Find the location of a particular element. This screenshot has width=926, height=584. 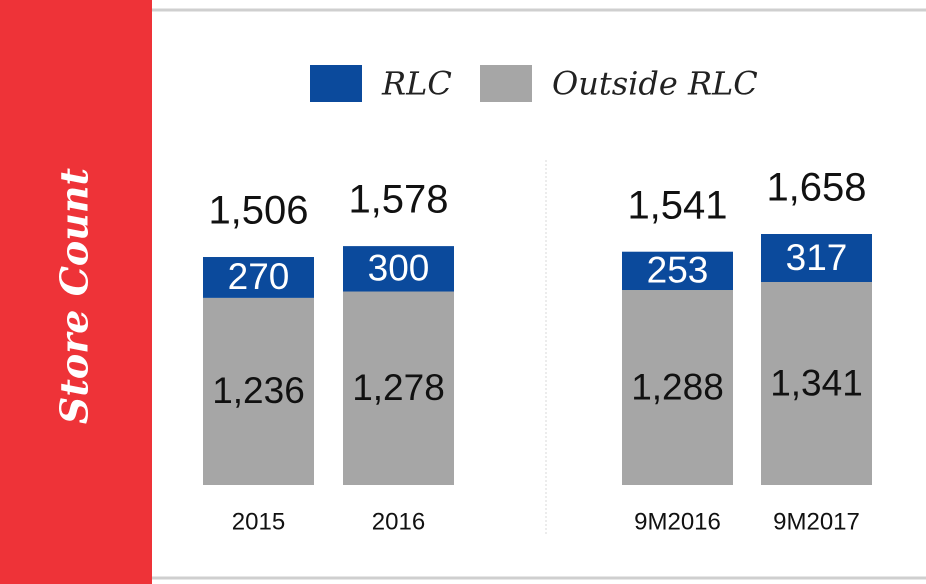

data-label: 1,278 is located at coordinates (398, 387).